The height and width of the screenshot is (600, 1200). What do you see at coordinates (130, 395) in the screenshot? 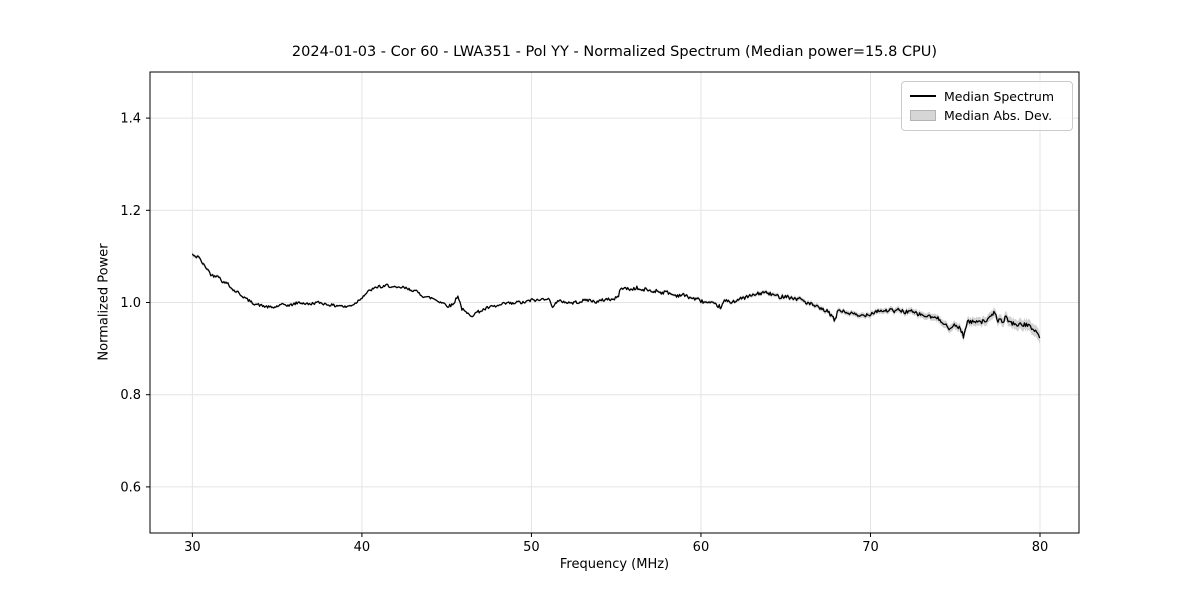
I see `y-tick-label: 0.8` at bounding box center [130, 395].